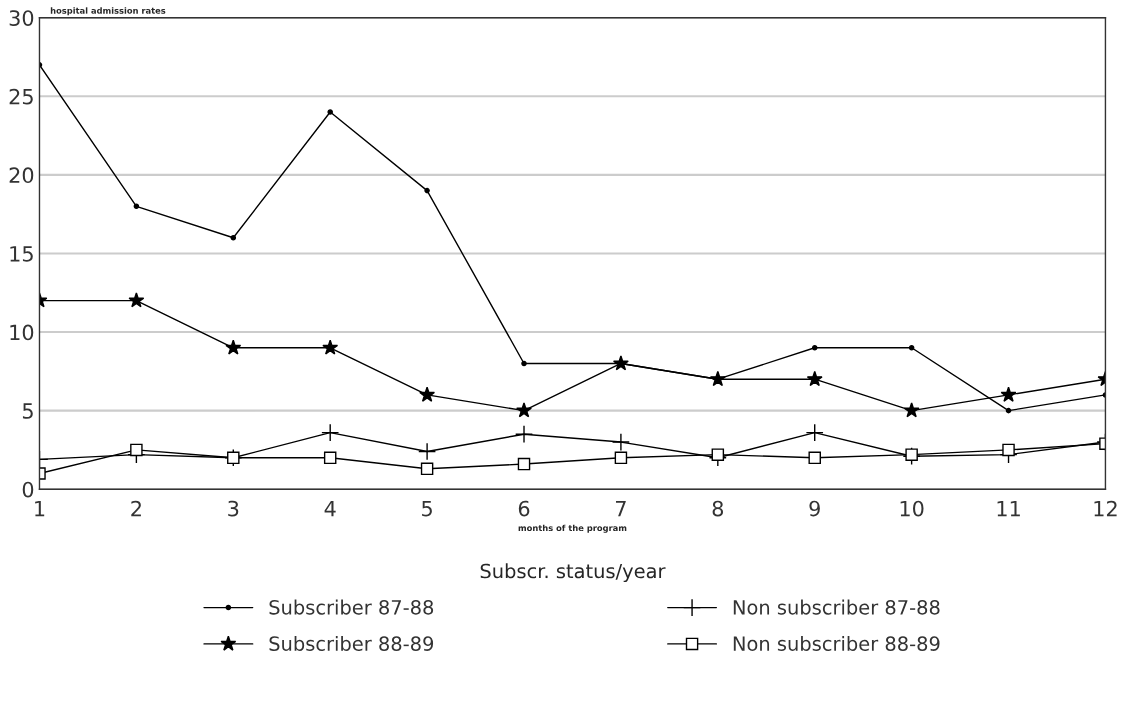 The image size is (1128, 709). What do you see at coordinates (912, 508) in the screenshot?
I see `x-tick-label: 10` at bounding box center [912, 508].